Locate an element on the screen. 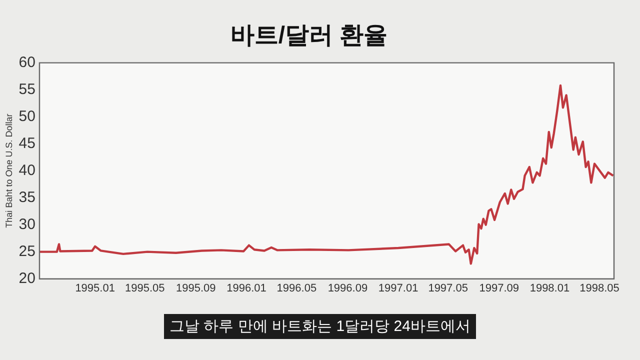 The height and width of the screenshot is (360, 640). x-tick-label: 1996.01 is located at coordinates (246, 288).